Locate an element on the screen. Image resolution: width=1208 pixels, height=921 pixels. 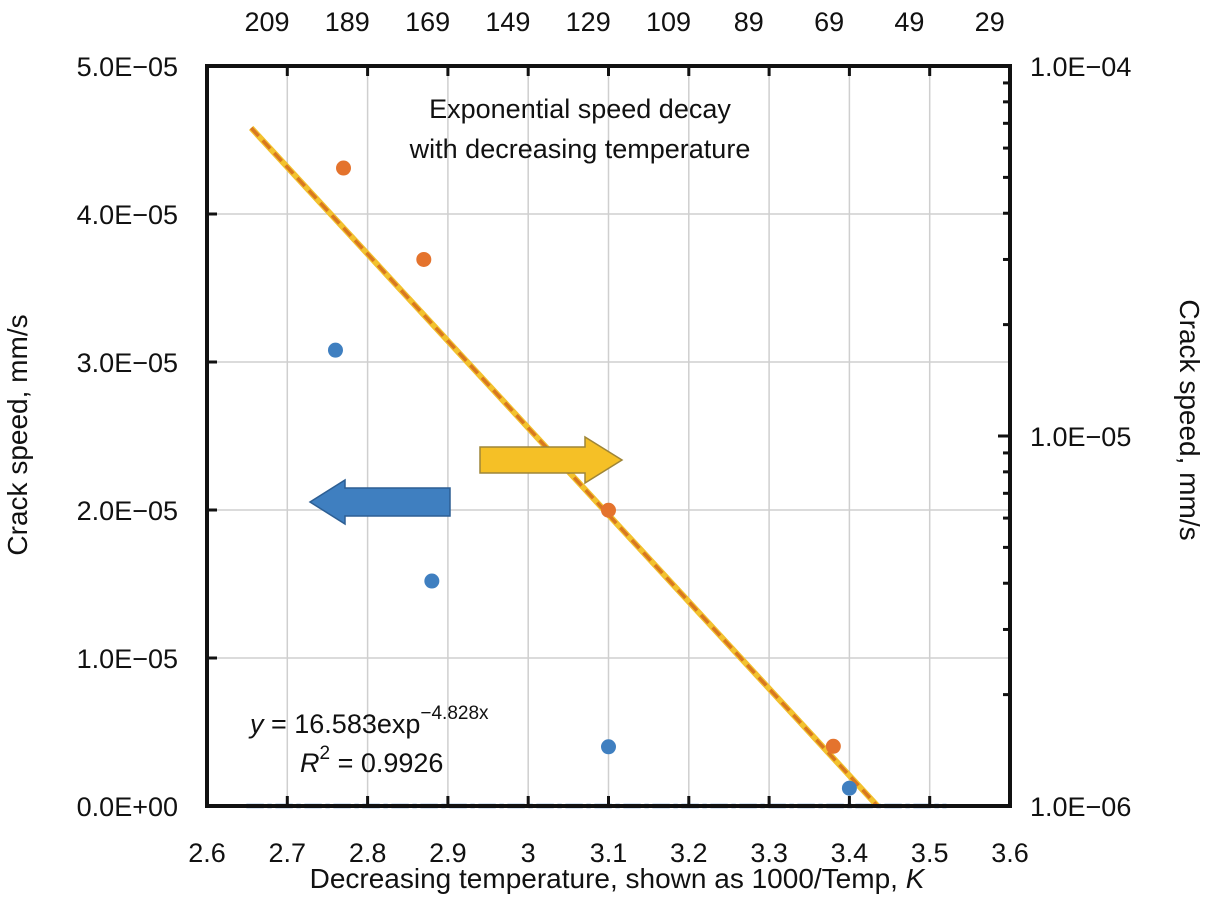
x-tick-label: 3.6 is located at coordinates (1010, 853).